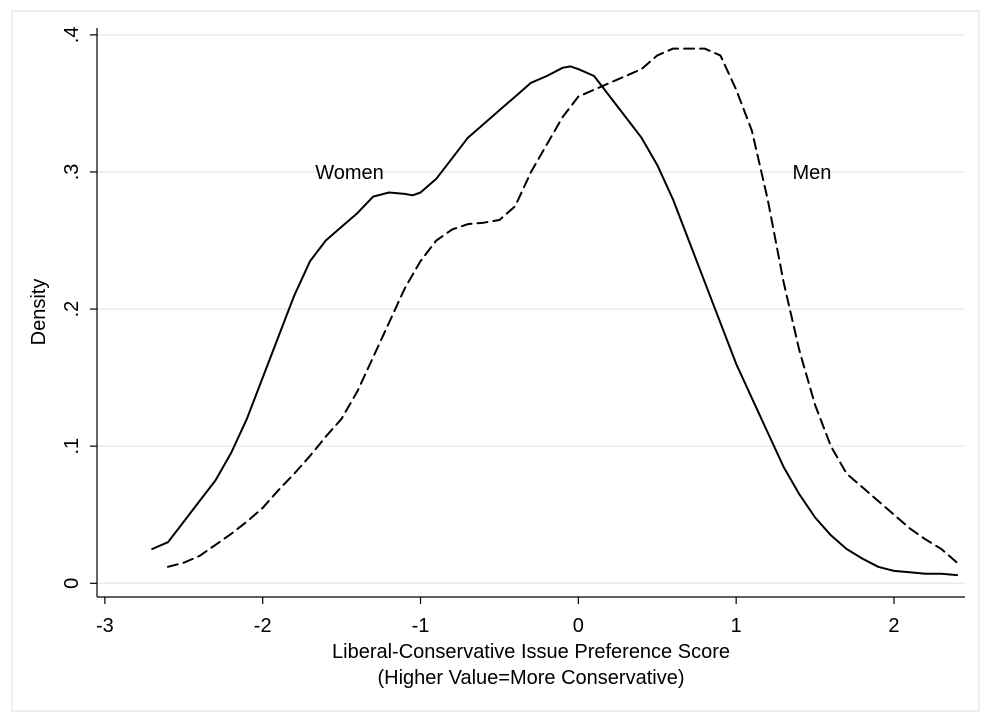 The height and width of the screenshot is (721, 991). Describe the element at coordinates (573, 173) in the screenshot. I see `series-labels: Women Men` at that location.